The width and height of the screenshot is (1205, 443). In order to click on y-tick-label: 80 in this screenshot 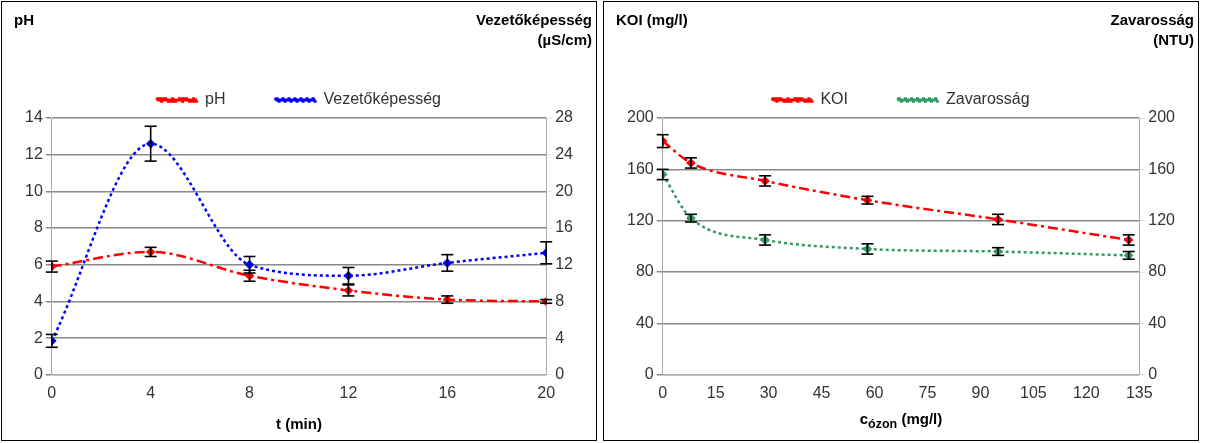, I will do `click(644, 271)`.